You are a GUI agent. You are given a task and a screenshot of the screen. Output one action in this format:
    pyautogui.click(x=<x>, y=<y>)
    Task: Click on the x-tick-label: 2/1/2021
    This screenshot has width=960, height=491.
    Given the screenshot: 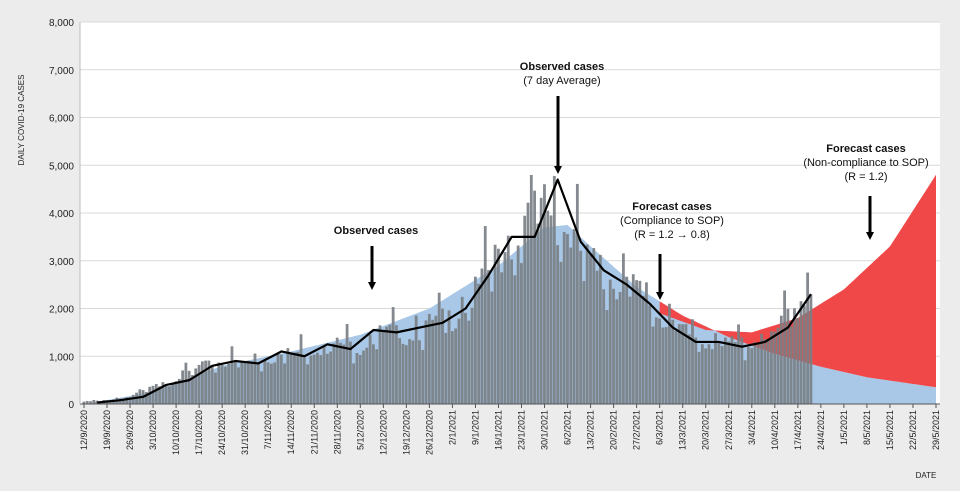 What is the action you would take?
    pyautogui.click(x=452, y=427)
    